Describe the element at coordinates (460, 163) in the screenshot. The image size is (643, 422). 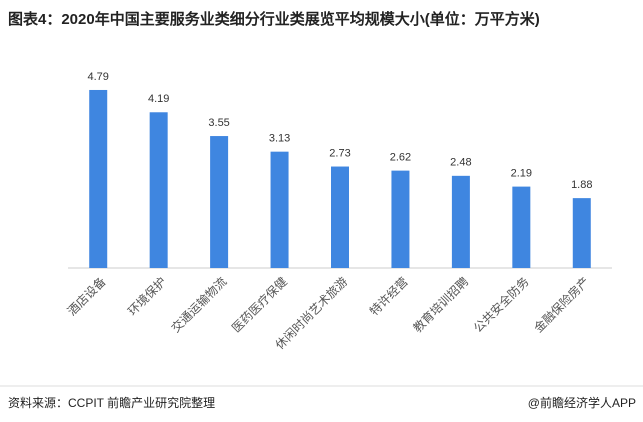
I see `value-label: 2.48` at that location.